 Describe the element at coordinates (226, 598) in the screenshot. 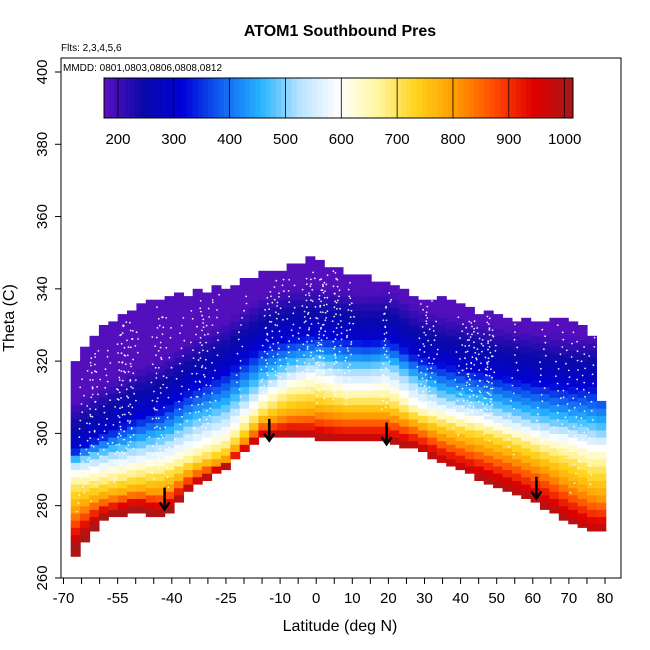

I see `x-tick-label: -25` at that location.